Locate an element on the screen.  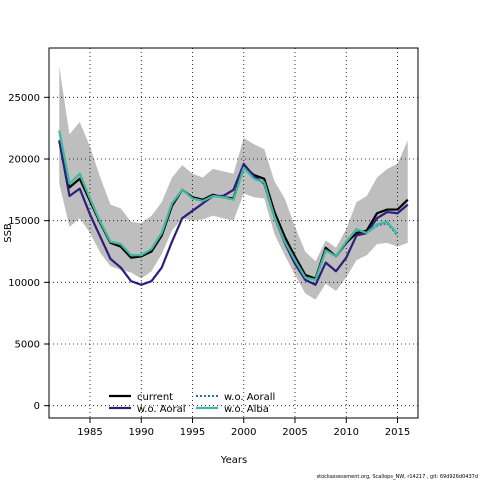
y-tick-label-15000: 15000 is located at coordinates (24, 221).